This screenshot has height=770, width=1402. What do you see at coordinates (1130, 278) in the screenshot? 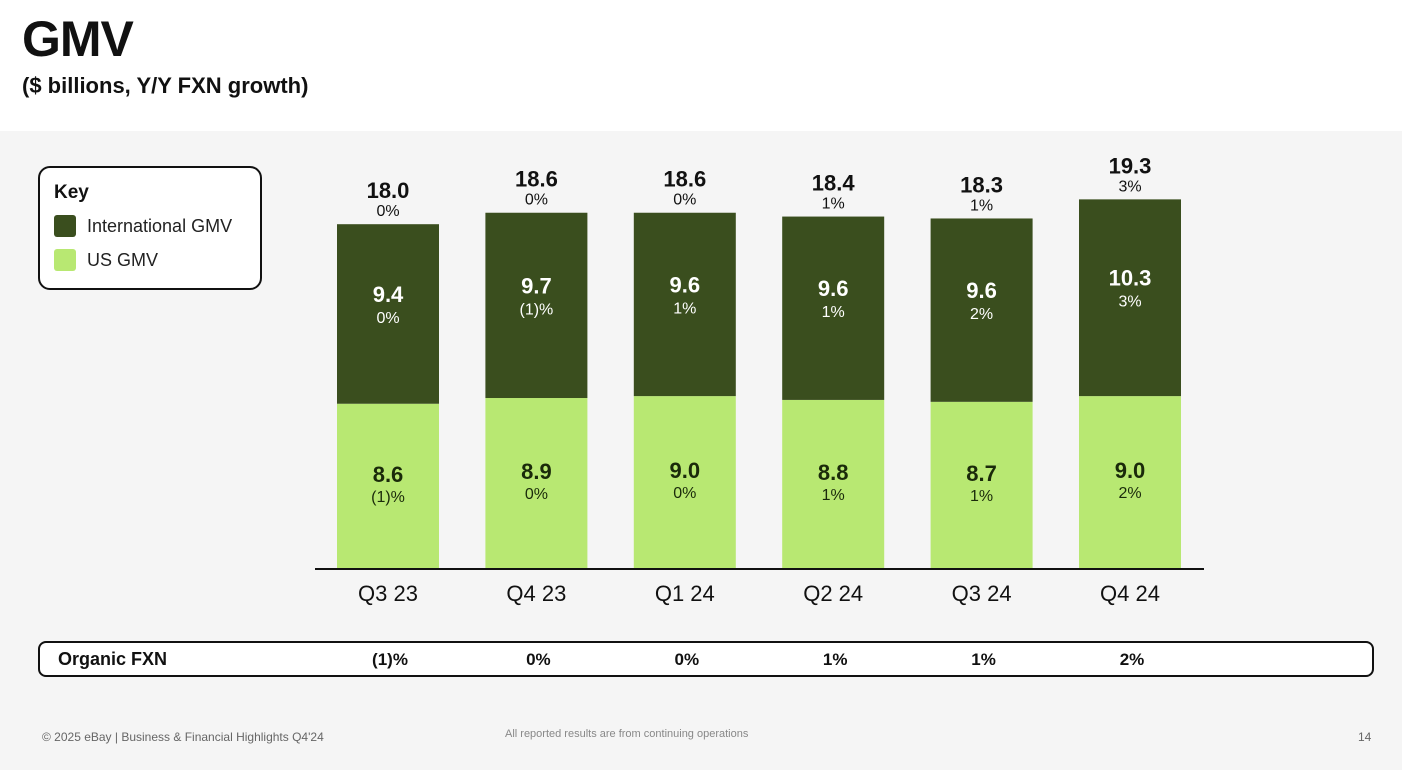
I see `bar-label-international-value: 10.3` at bounding box center [1130, 278].